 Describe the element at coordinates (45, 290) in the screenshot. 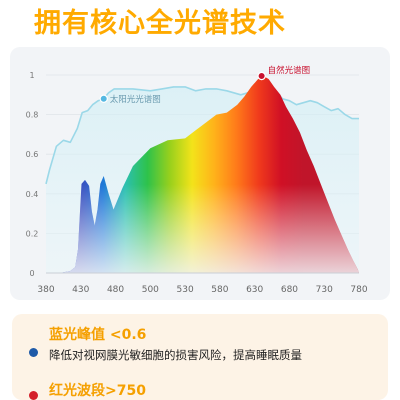

I see `x-tick-label: 380` at that location.